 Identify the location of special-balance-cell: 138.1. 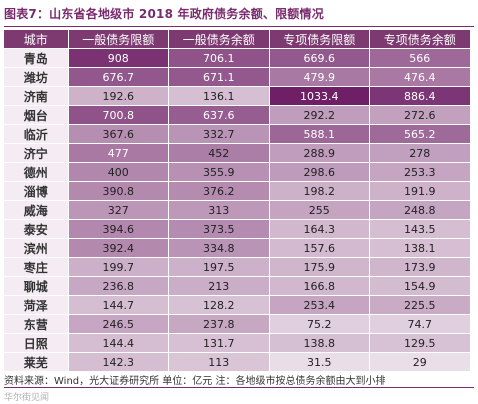
(420, 248).